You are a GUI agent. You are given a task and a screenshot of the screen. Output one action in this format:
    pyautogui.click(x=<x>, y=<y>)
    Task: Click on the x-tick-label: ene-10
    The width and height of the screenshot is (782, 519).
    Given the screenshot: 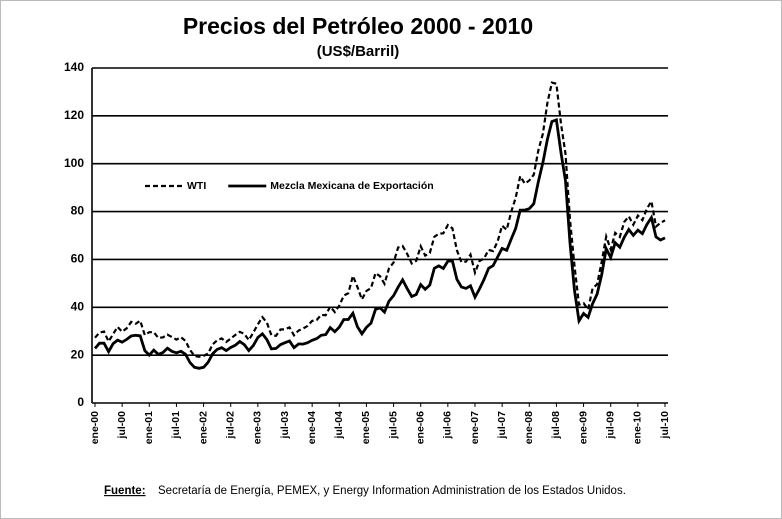 What is the action you would take?
    pyautogui.click(x=638, y=427)
    